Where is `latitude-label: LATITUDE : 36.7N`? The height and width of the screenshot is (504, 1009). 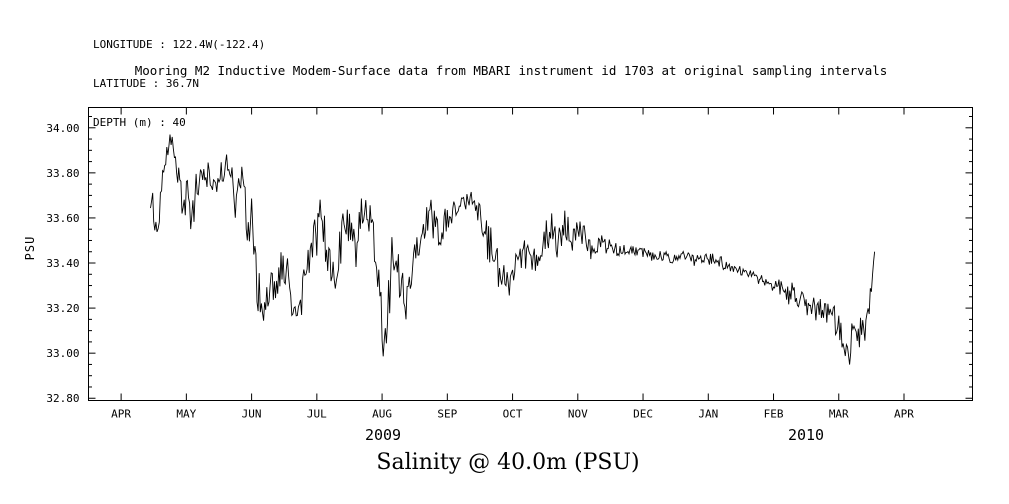
latitude-label: LATITUDE : 36.7N is located at coordinates (146, 83).